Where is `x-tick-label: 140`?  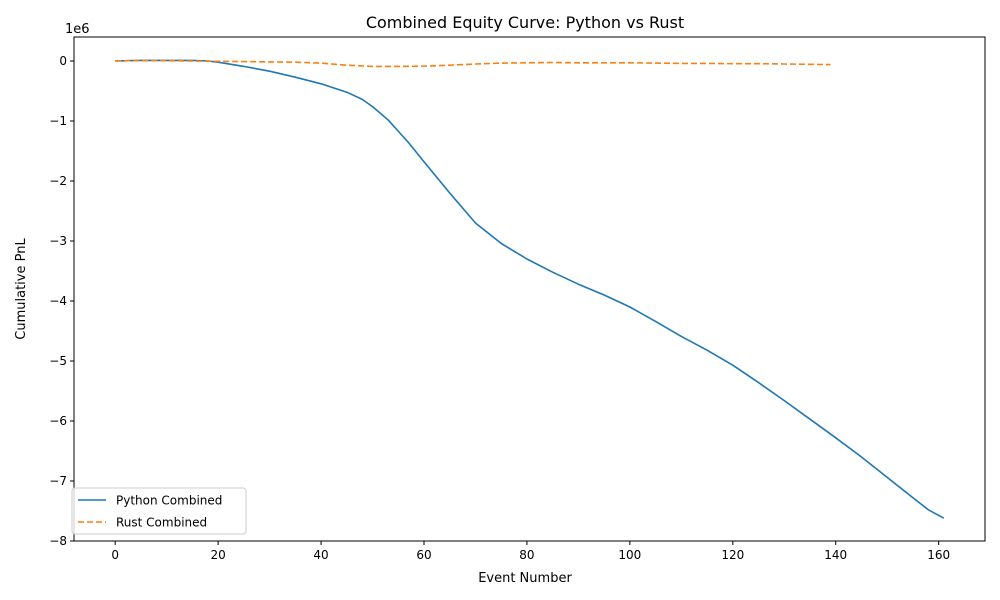
x-tick-label: 140 is located at coordinates (835, 555).